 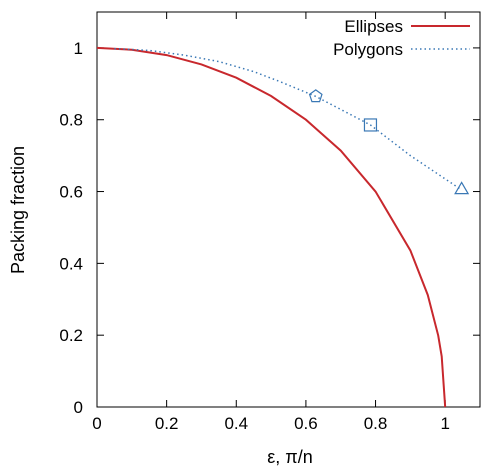 I want to click on y-tick-label: 1, so click(x=78, y=48).